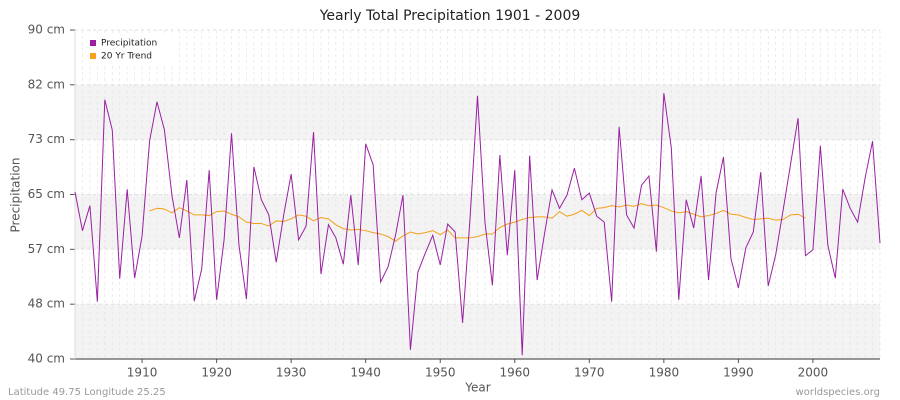 This screenshot has height=400, width=900. Describe the element at coordinates (738, 373) in the screenshot. I see `x-tick-label: 1990` at that location.